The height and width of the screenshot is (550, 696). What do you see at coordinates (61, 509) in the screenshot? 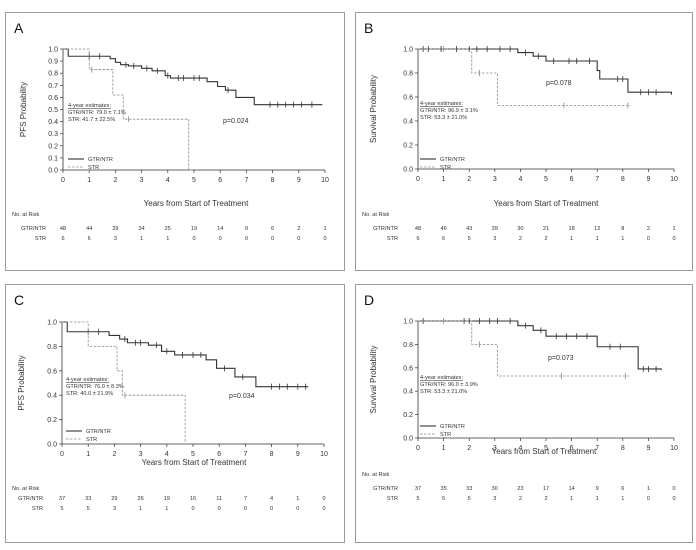
I see `risk-value: 5` at bounding box center [61, 509].